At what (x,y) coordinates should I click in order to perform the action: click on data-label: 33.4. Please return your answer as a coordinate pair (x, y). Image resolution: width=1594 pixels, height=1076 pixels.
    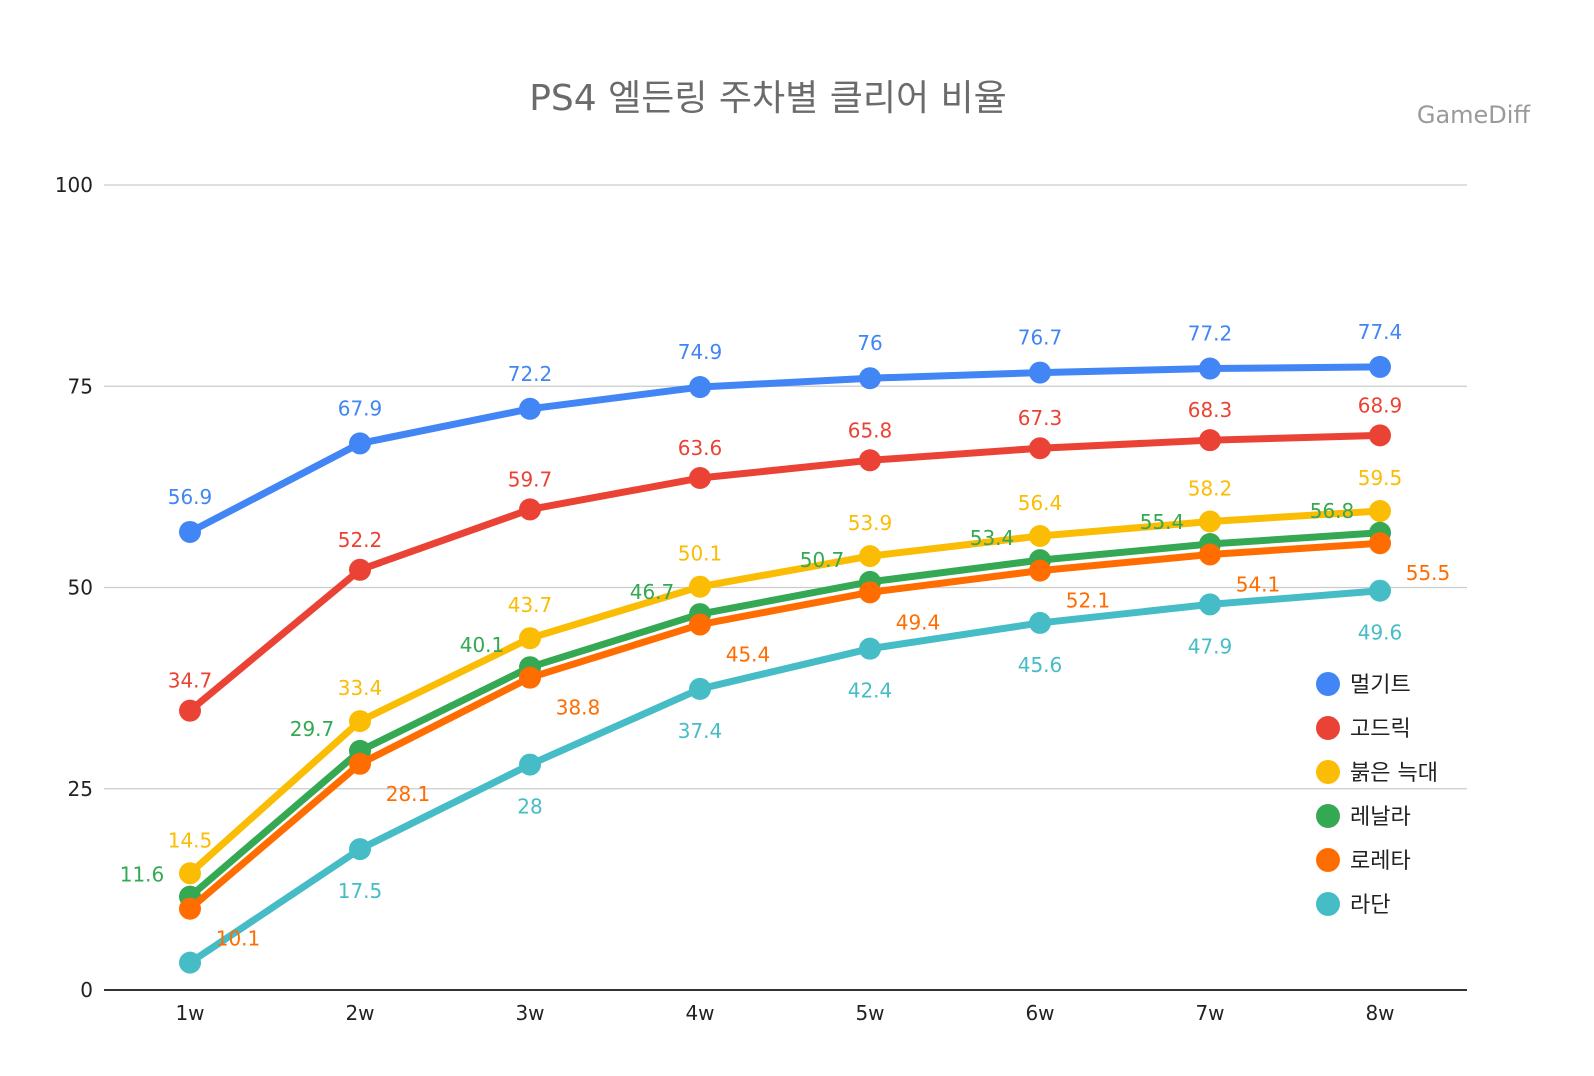
    Looking at the image, I should click on (360, 688).